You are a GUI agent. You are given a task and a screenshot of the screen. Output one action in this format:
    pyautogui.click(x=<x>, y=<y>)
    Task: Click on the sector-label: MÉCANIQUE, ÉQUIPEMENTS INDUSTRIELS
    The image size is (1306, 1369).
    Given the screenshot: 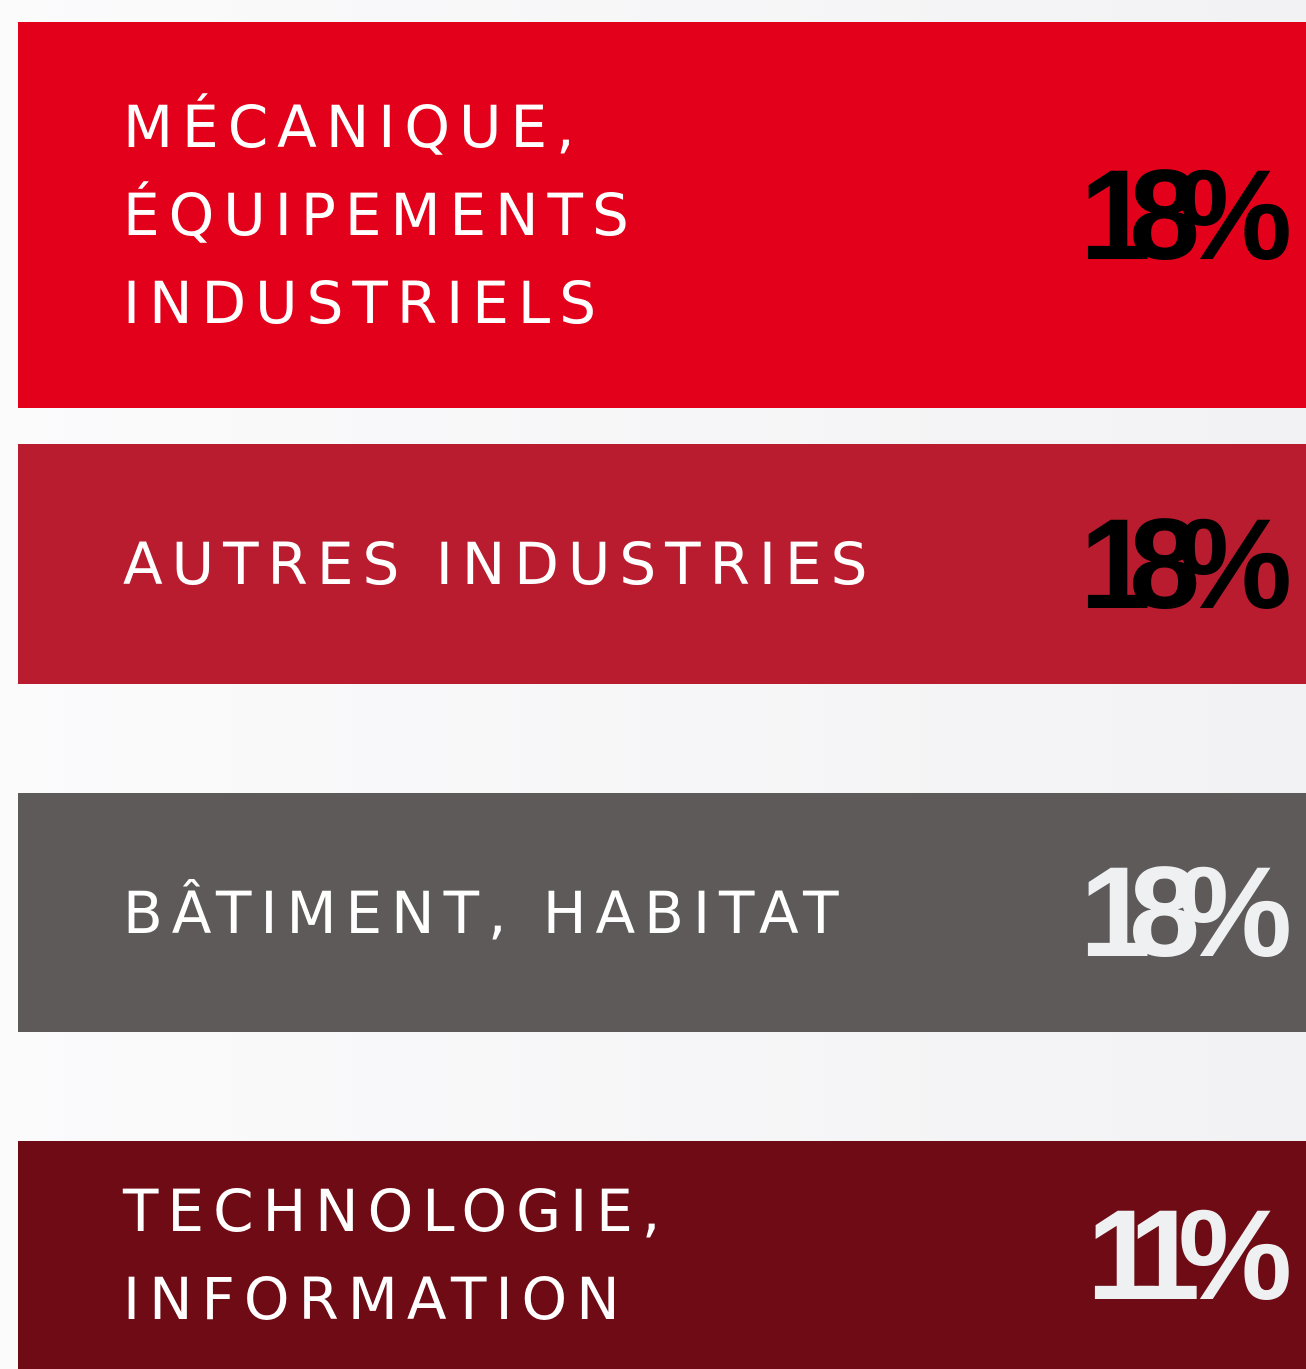 What is the action you would take?
    pyautogui.click(x=380, y=215)
    